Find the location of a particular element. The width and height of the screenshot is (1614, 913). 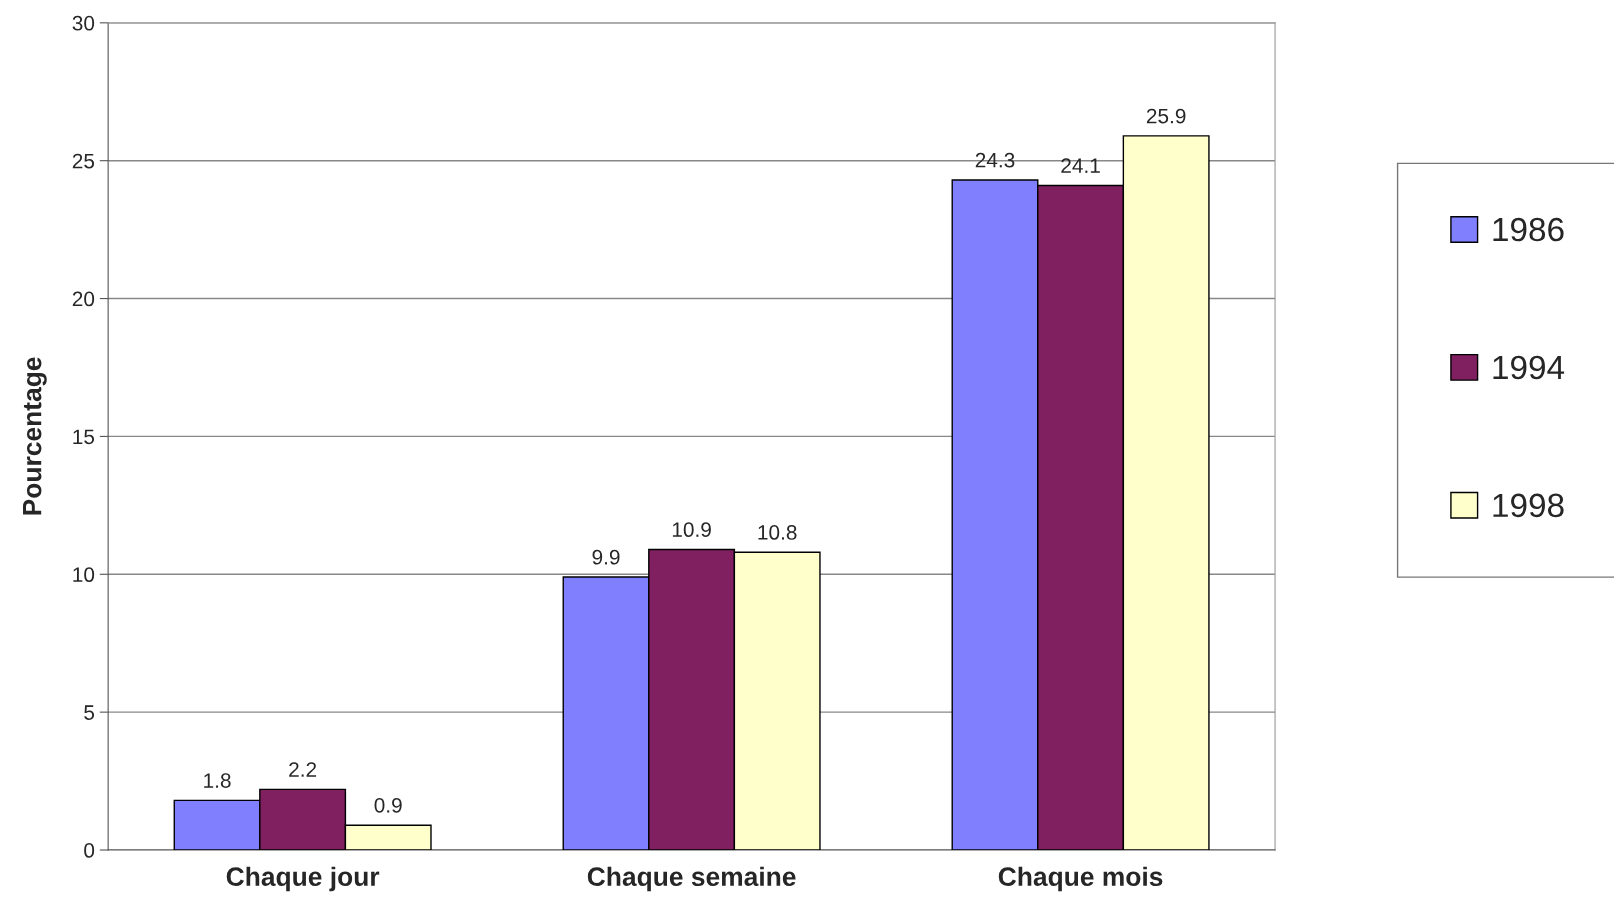

data-label: 10.9 is located at coordinates (691, 530).